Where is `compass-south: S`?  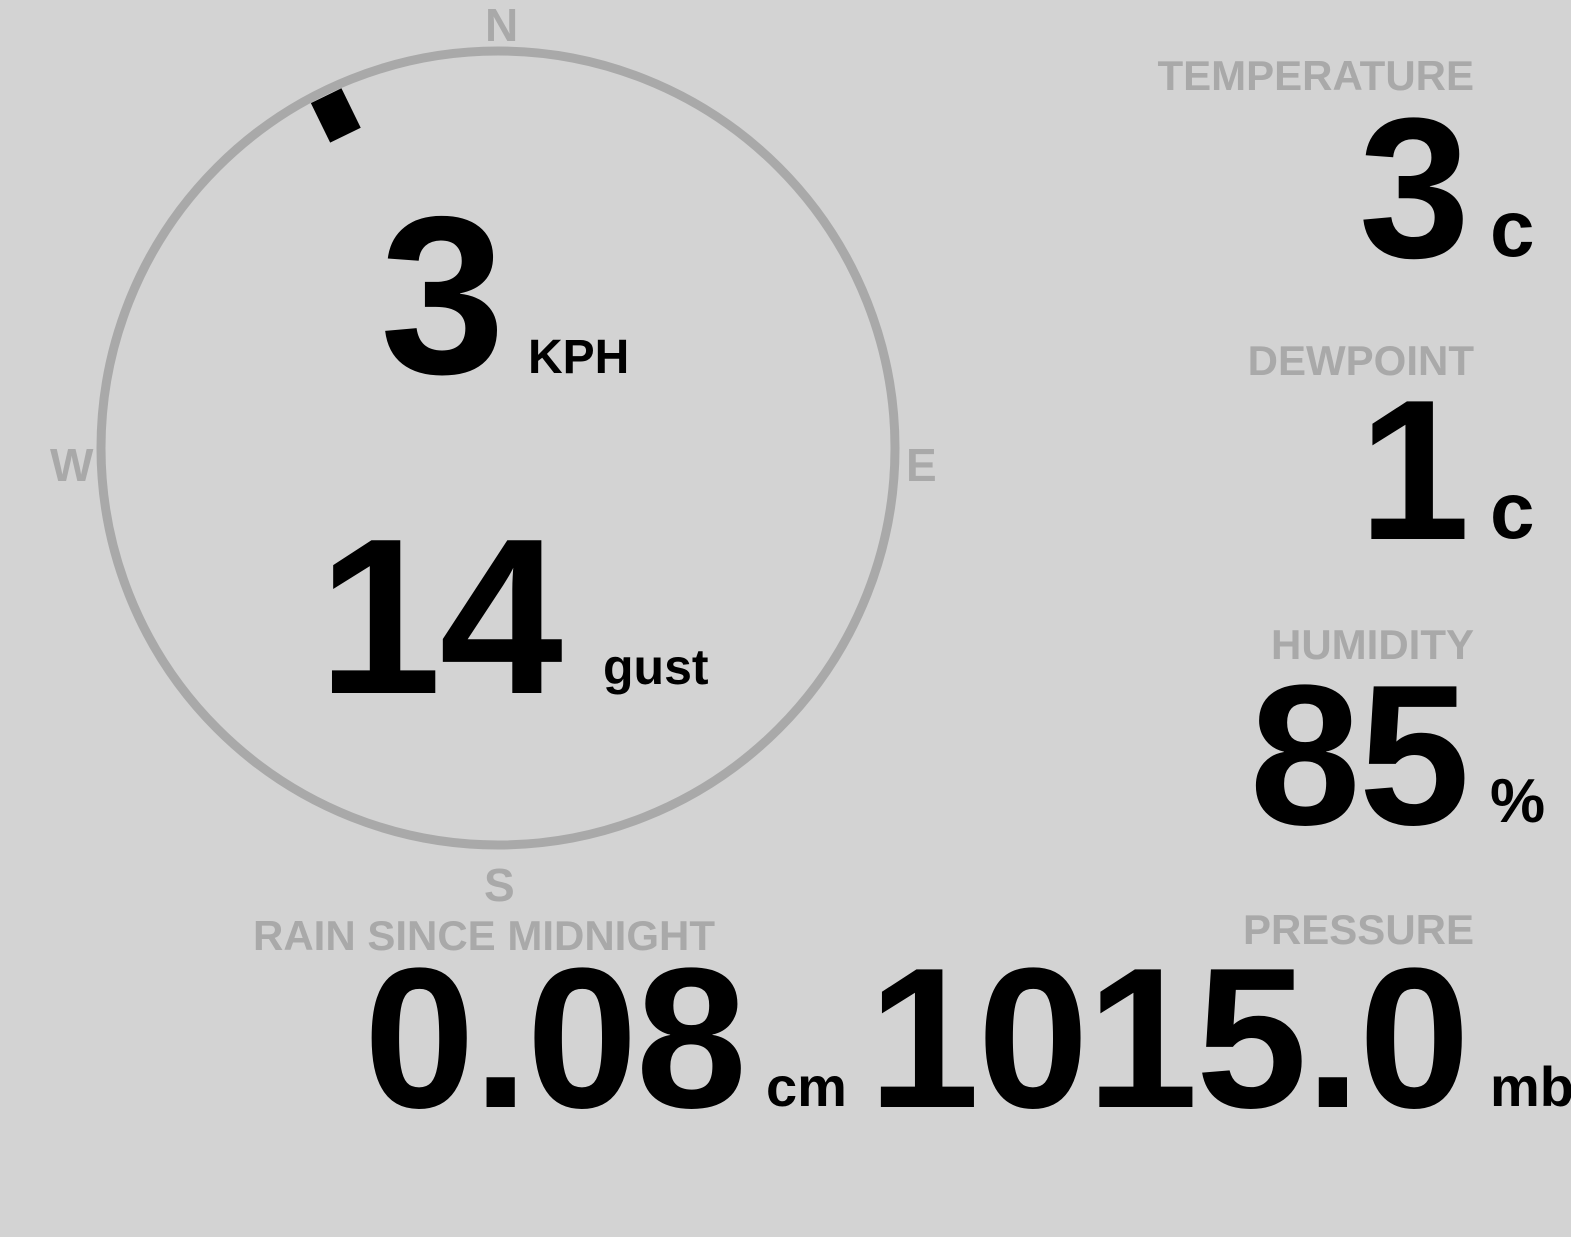 compass-south: S is located at coordinates (499, 885).